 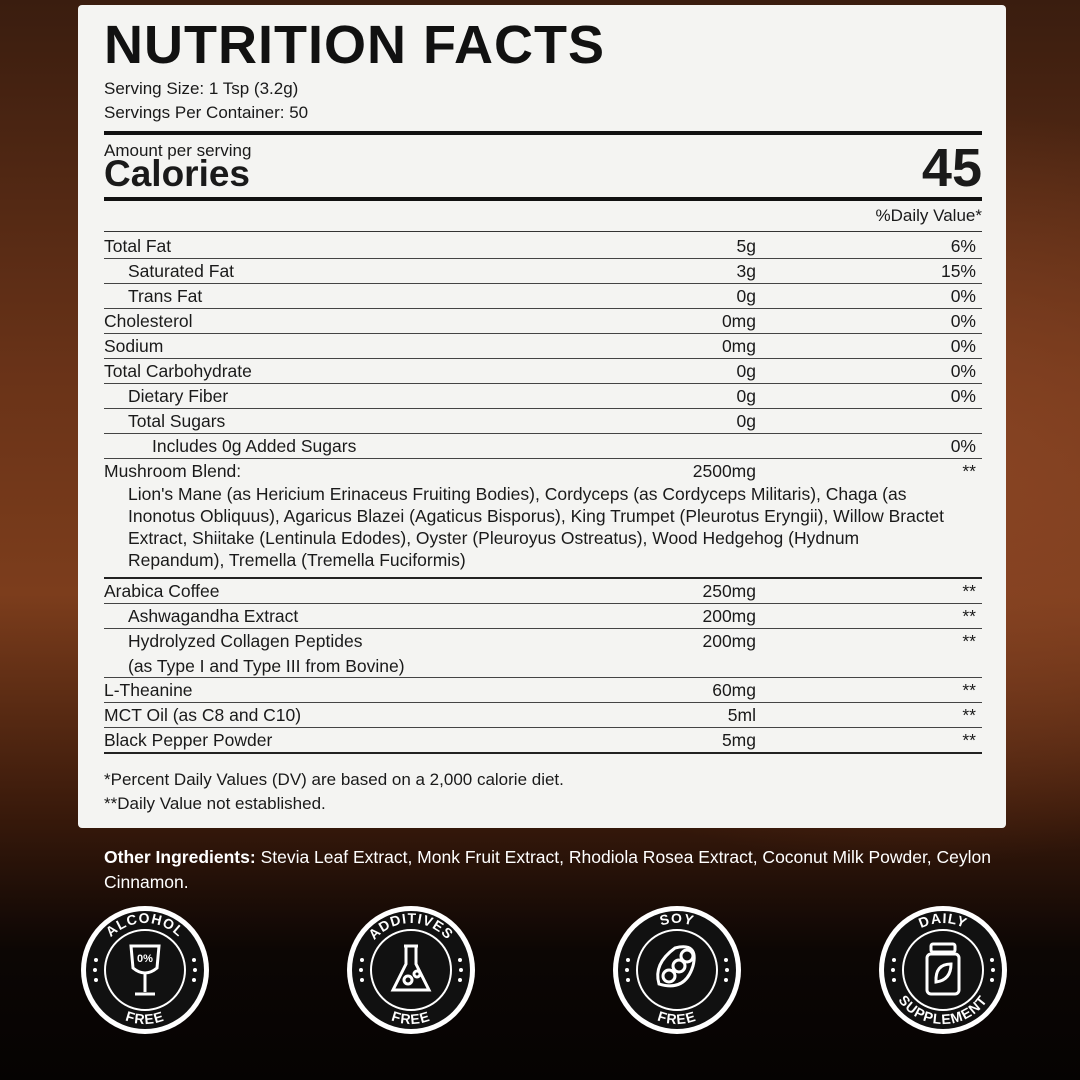 What do you see at coordinates (178, 371) in the screenshot?
I see `row-name: Total Carbohydrate` at bounding box center [178, 371].